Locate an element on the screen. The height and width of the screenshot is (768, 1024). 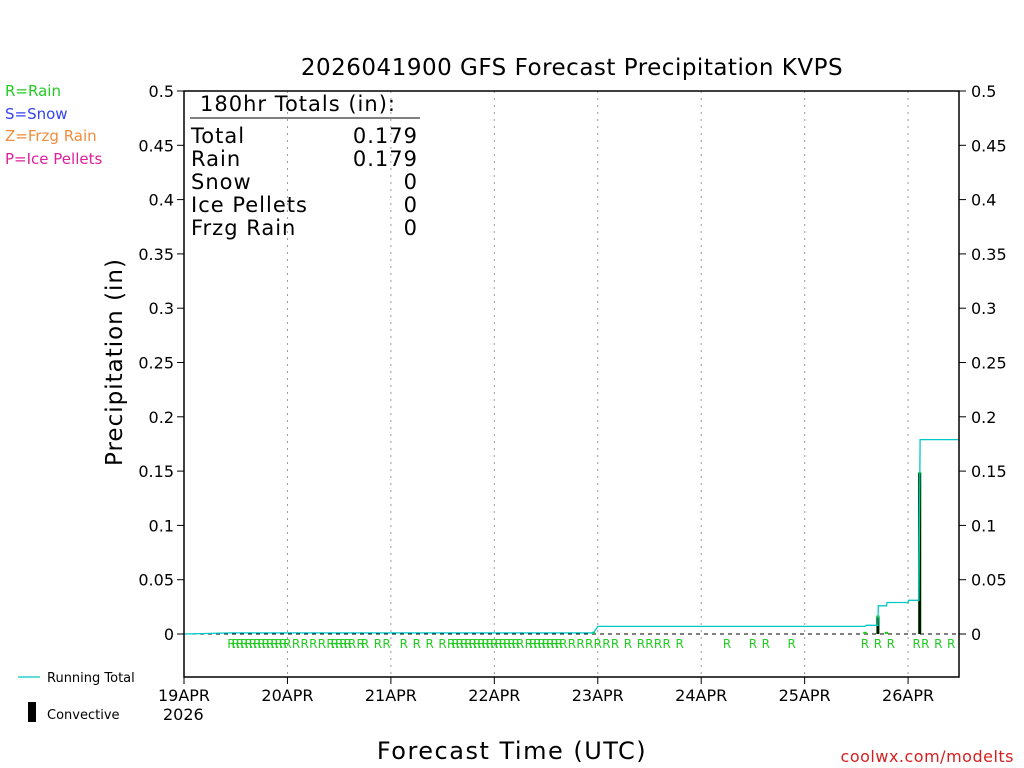
y-tick-label-right: 0.15 is located at coordinates (989, 471).